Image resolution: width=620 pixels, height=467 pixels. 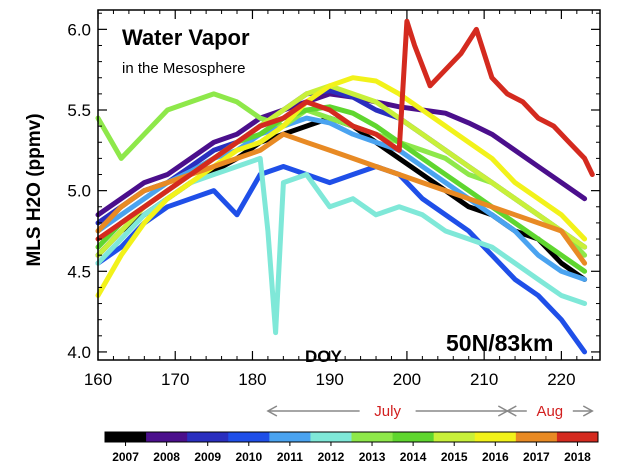 I want to click on y-axis-label: MLS H2O (ppmv), so click(x=34, y=189).